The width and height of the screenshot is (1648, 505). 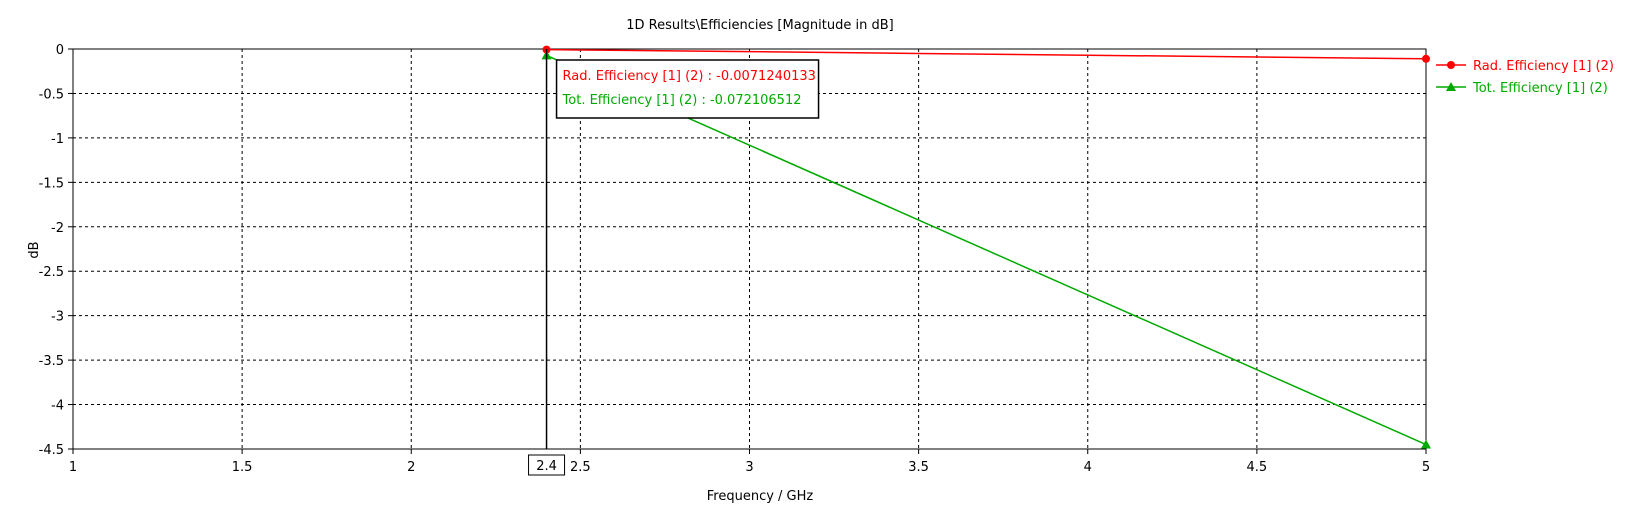 I want to click on x-tick-label: 4, so click(x=1088, y=467).